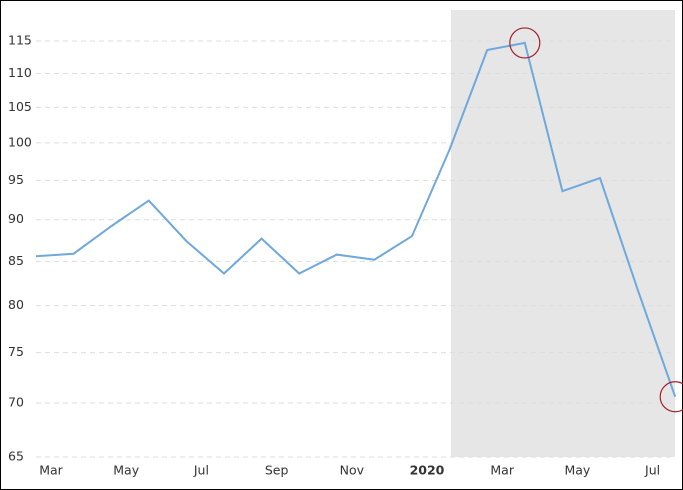 The height and width of the screenshot is (490, 683). I want to click on x-tick-label: Nov, so click(352, 470).